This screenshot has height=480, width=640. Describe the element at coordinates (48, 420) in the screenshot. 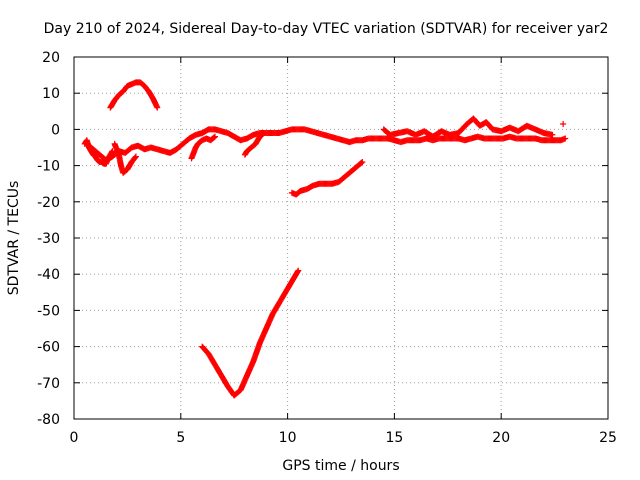

I see `y-tick-label: -80` at that location.